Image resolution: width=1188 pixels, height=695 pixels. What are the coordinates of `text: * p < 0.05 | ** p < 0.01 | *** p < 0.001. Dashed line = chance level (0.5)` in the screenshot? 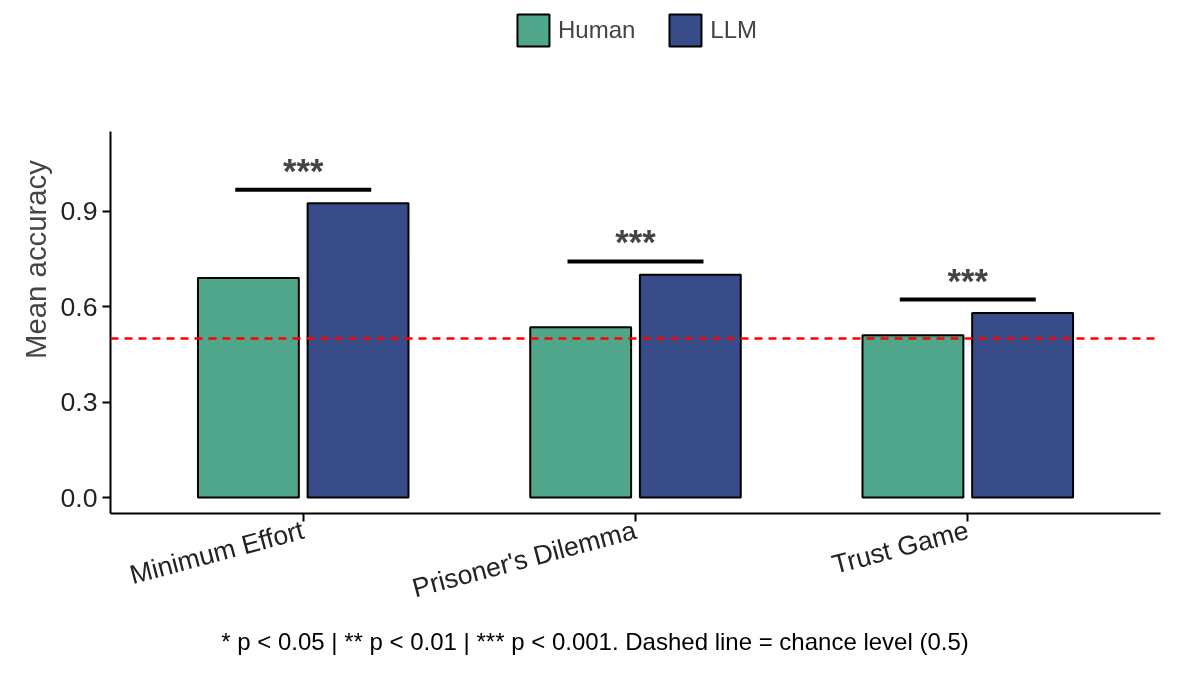 It's located at (595, 642).